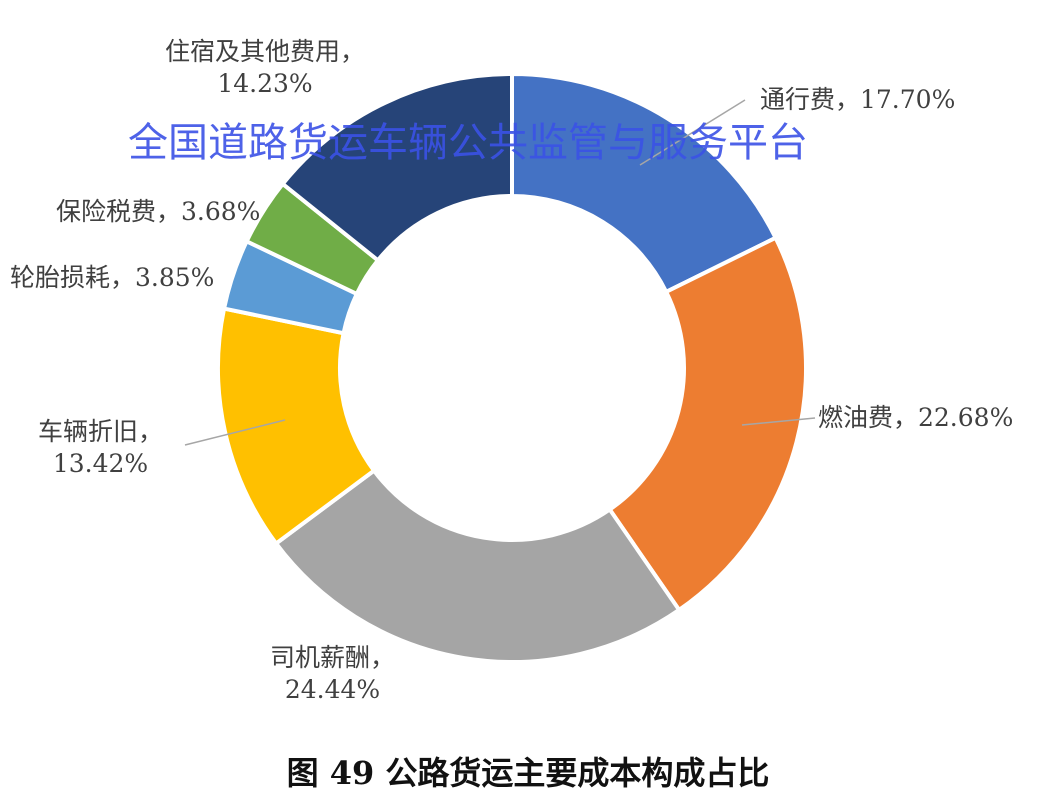 The height and width of the screenshot is (806, 1056). What do you see at coordinates (528, 773) in the screenshot?
I see `chart-title: 图 49 公路货运主要成本构成占比` at bounding box center [528, 773].